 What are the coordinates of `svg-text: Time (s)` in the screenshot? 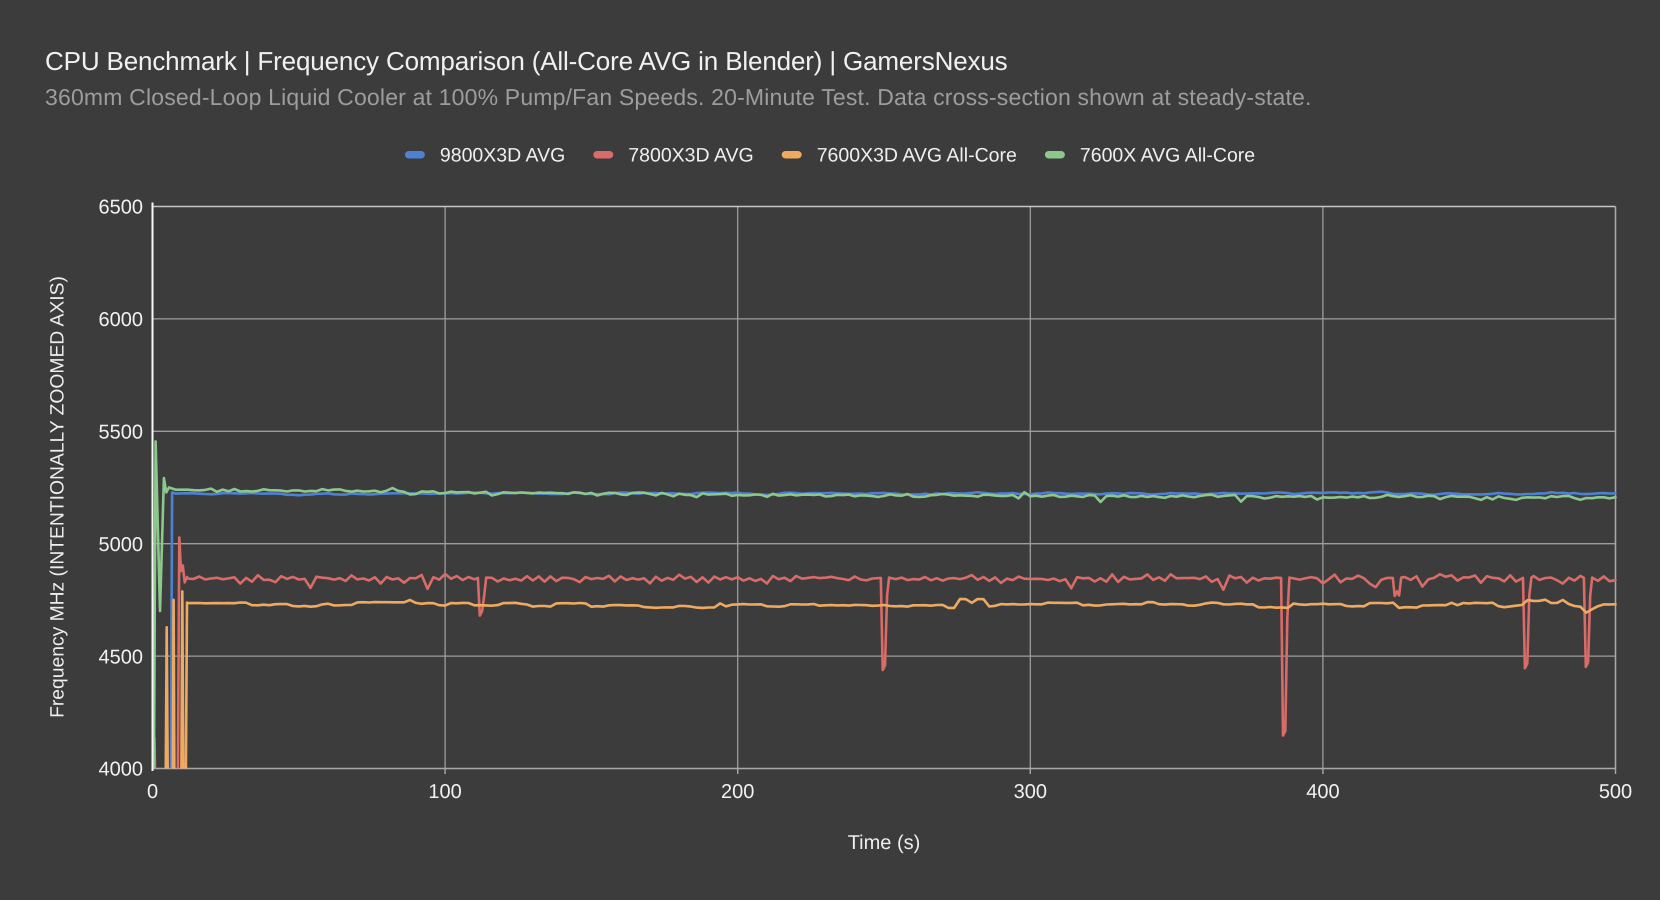 It's located at (884, 843).